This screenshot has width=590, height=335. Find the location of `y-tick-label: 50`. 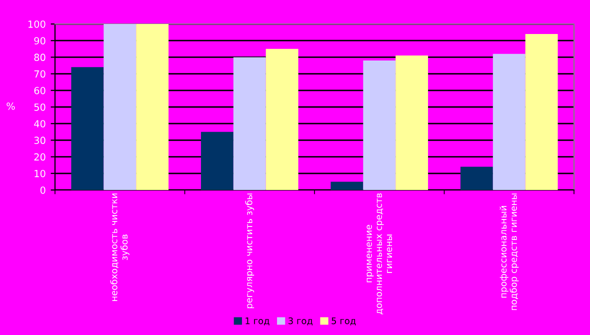

y-tick-label: 50 is located at coordinates (40, 107).